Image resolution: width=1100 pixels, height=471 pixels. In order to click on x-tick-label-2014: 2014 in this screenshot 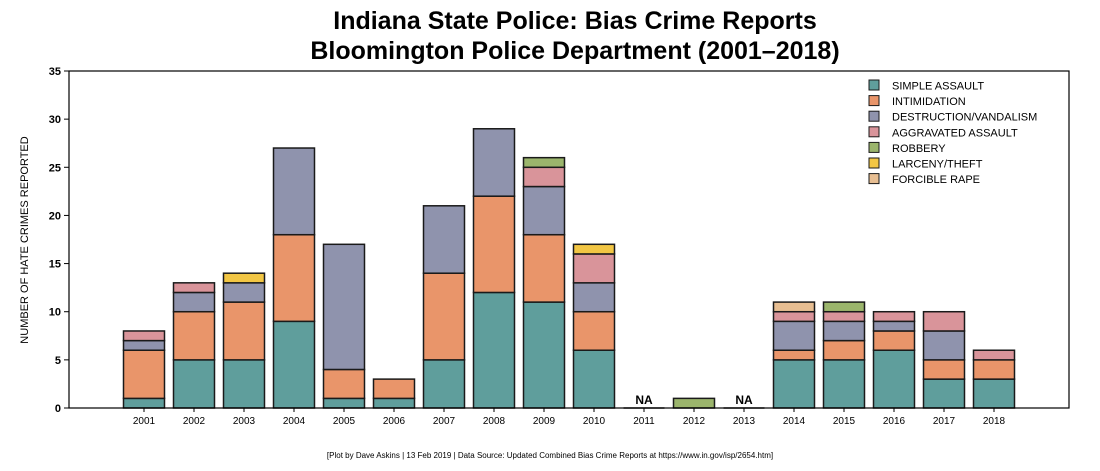, I will do `click(794, 421)`.